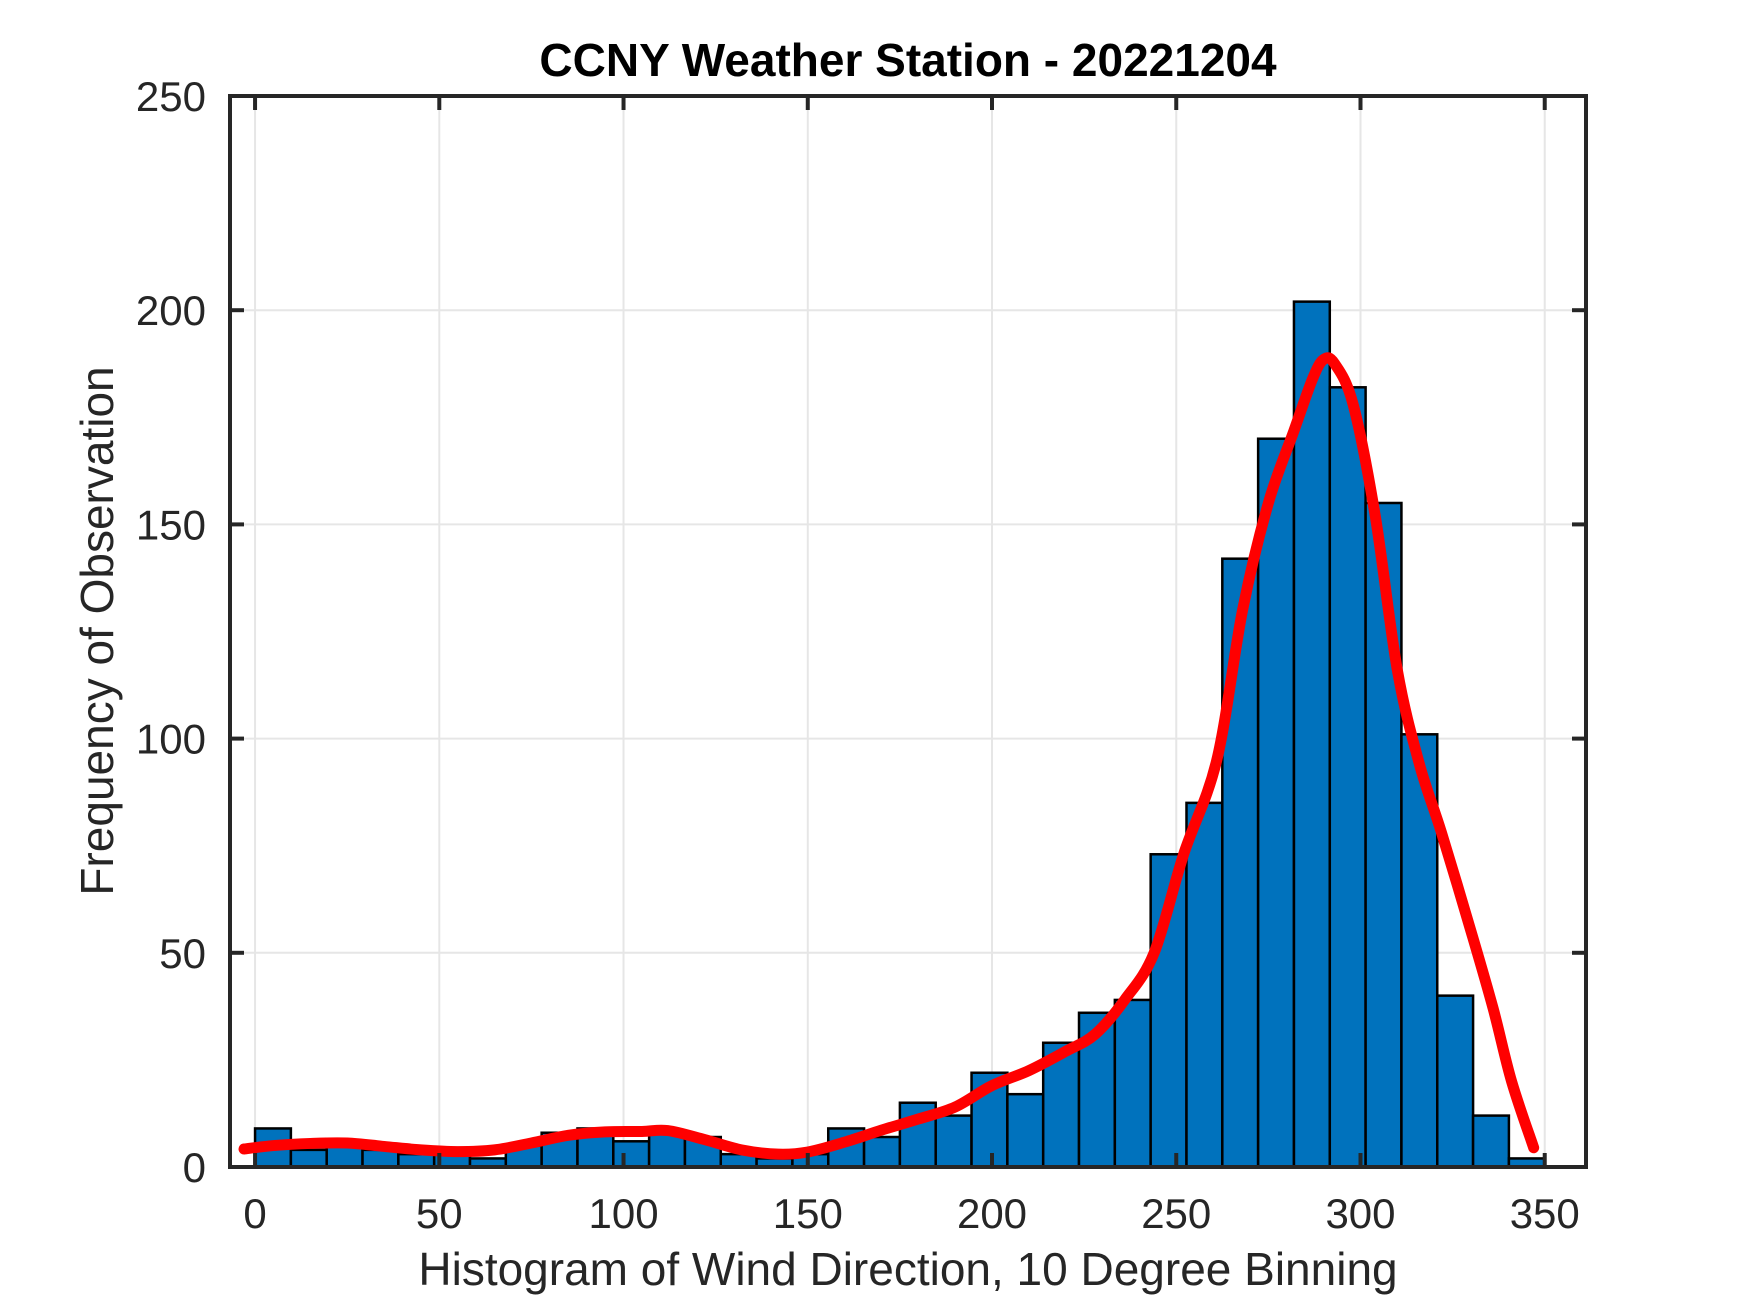 The image size is (1750, 1313). What do you see at coordinates (623, 1213) in the screenshot?
I see `x-tick-label: 100` at bounding box center [623, 1213].